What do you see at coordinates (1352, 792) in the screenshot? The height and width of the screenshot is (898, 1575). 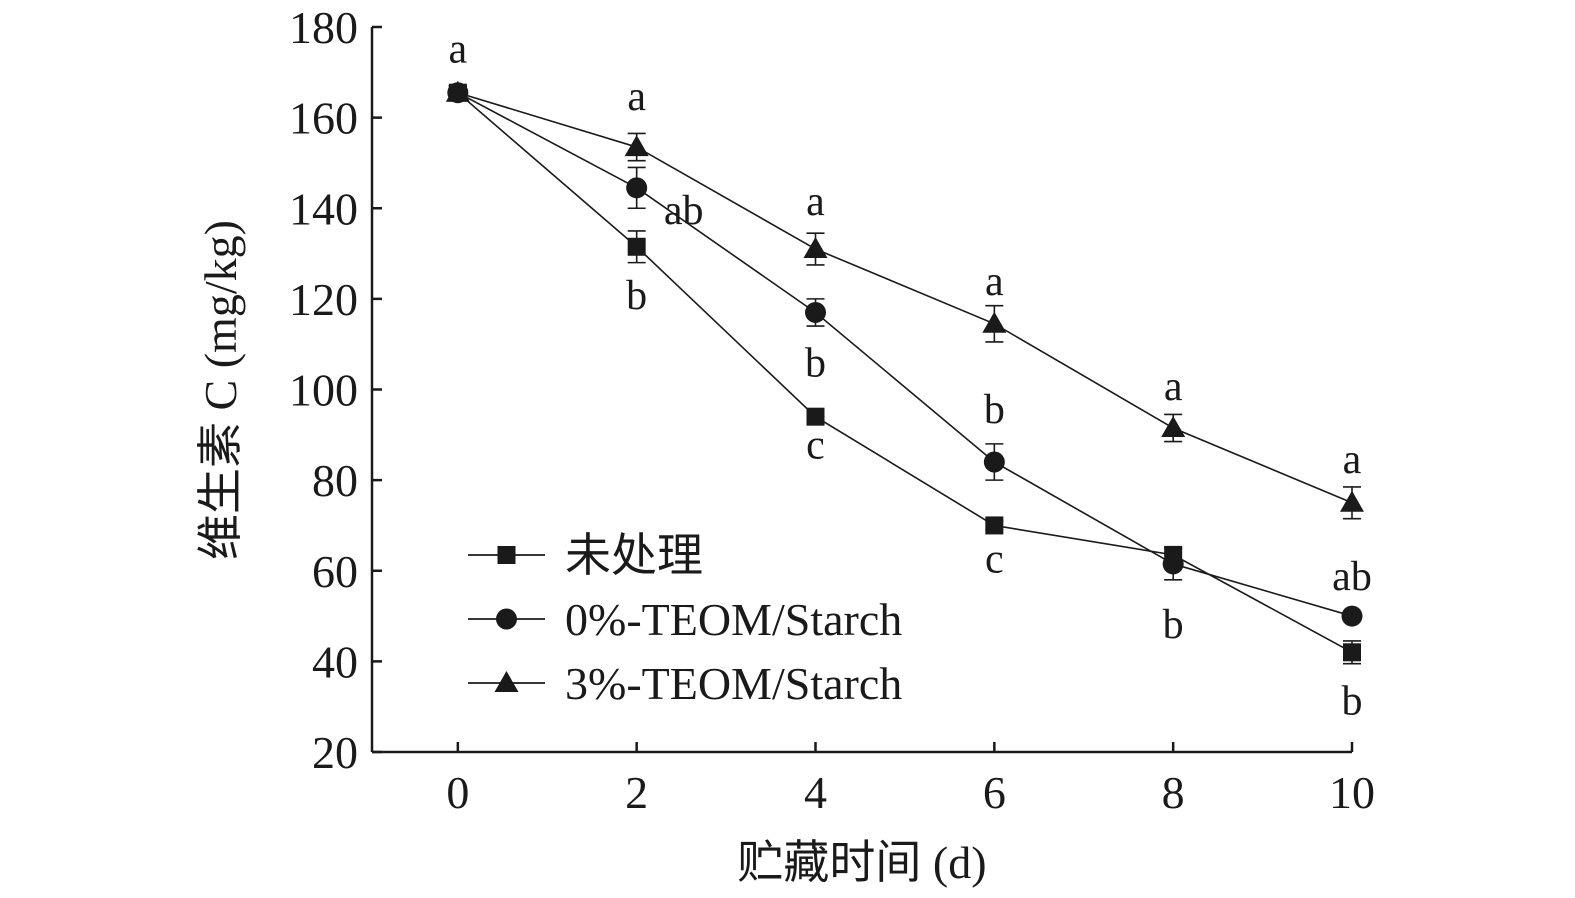 I see `x-tick-label: 10` at bounding box center [1352, 792].